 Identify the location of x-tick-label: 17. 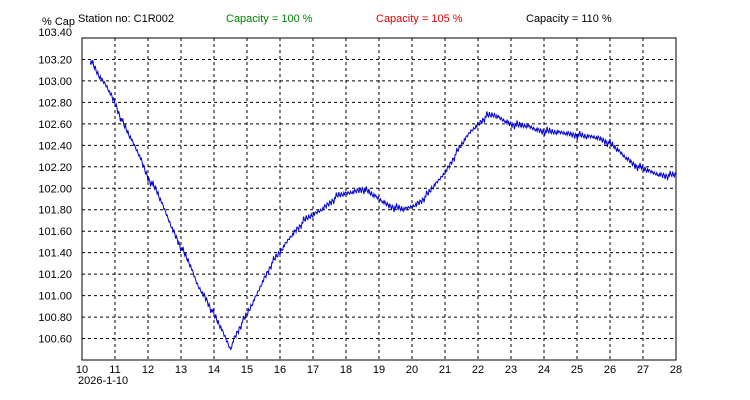
(313, 370).